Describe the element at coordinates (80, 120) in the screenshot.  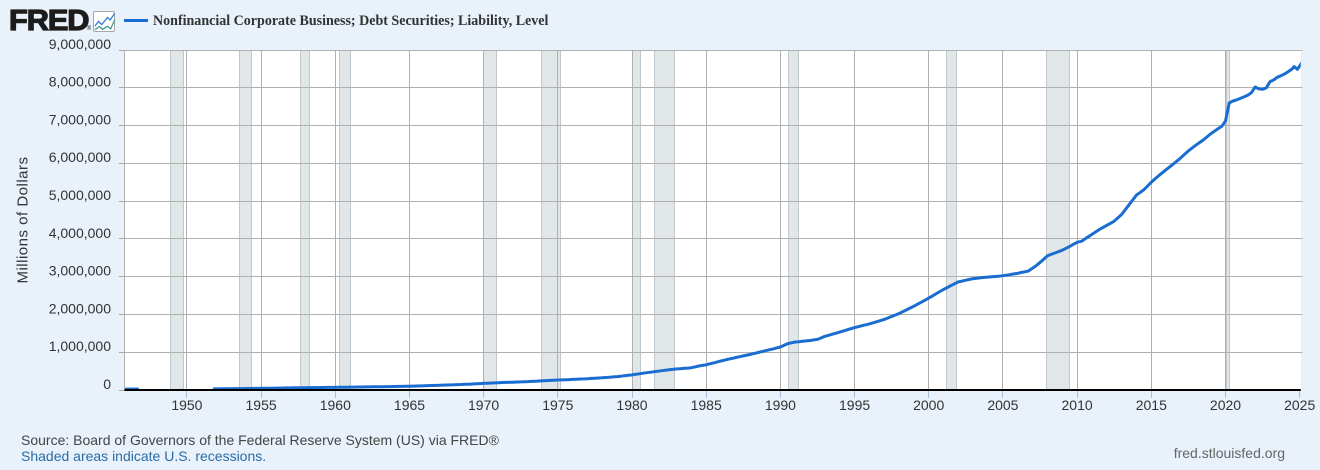
I see `svg-text: 7,000,000` at that location.